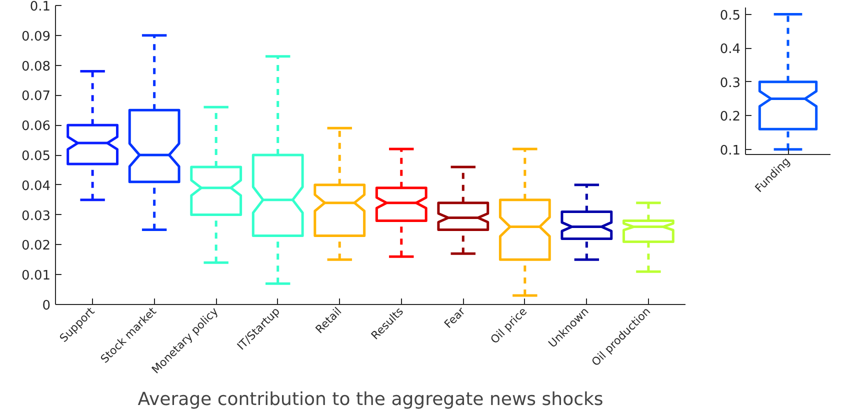 Image resolution: width=841 pixels, height=415 pixels. What do you see at coordinates (371, 399) in the screenshot?
I see `x-axis-title: Average contribution to the aggregate news shocks` at bounding box center [371, 399].